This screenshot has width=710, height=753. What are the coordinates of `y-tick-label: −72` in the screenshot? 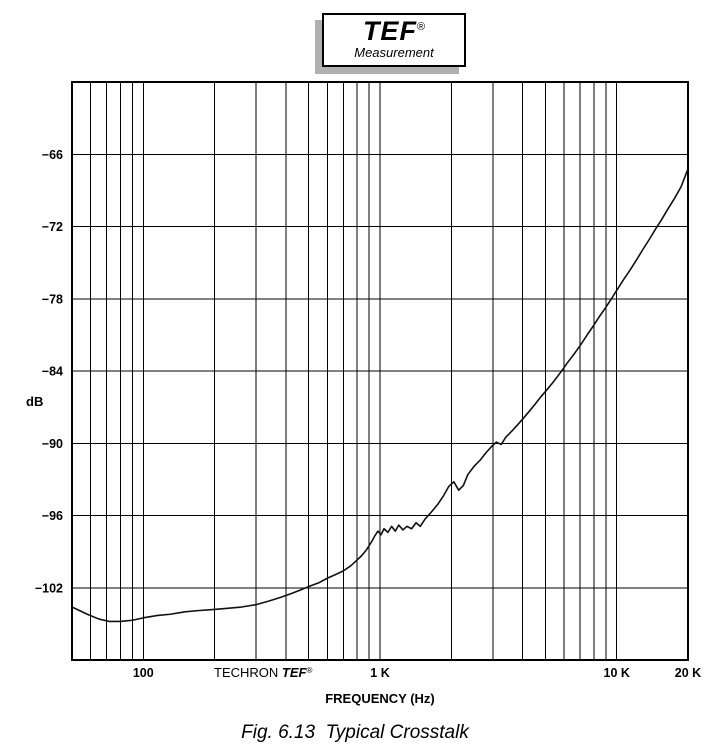 It's located at (52, 227).